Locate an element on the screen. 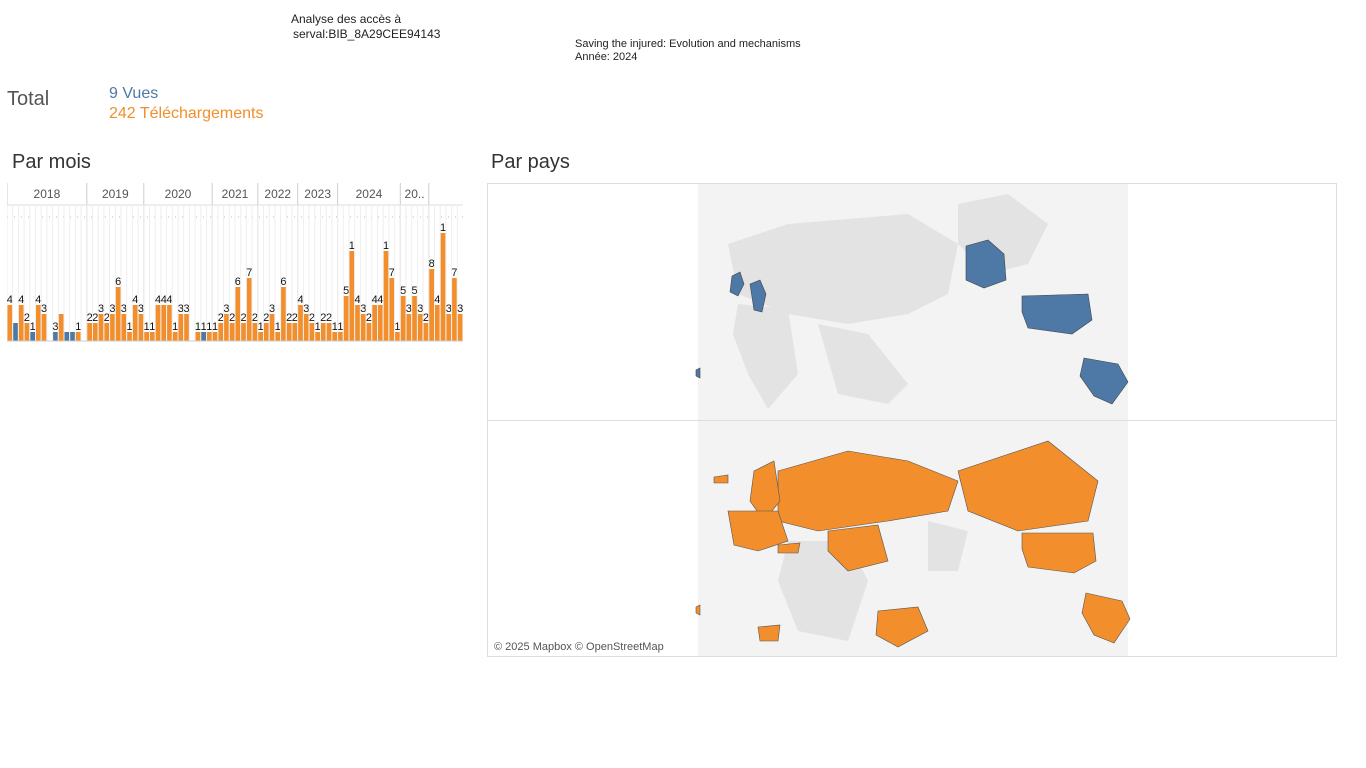  map-turkey is located at coordinates (789, 548).